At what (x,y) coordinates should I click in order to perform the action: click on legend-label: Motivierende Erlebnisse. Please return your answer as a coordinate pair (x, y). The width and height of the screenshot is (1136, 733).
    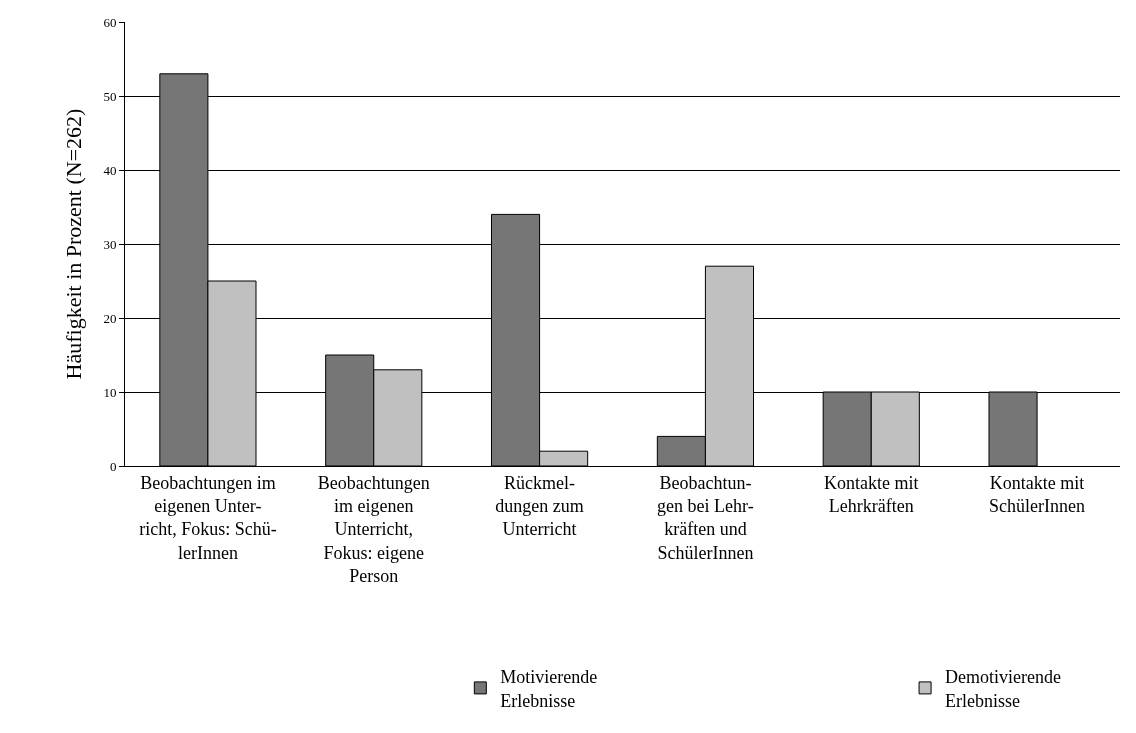
    Looking at the image, I should click on (549, 689).